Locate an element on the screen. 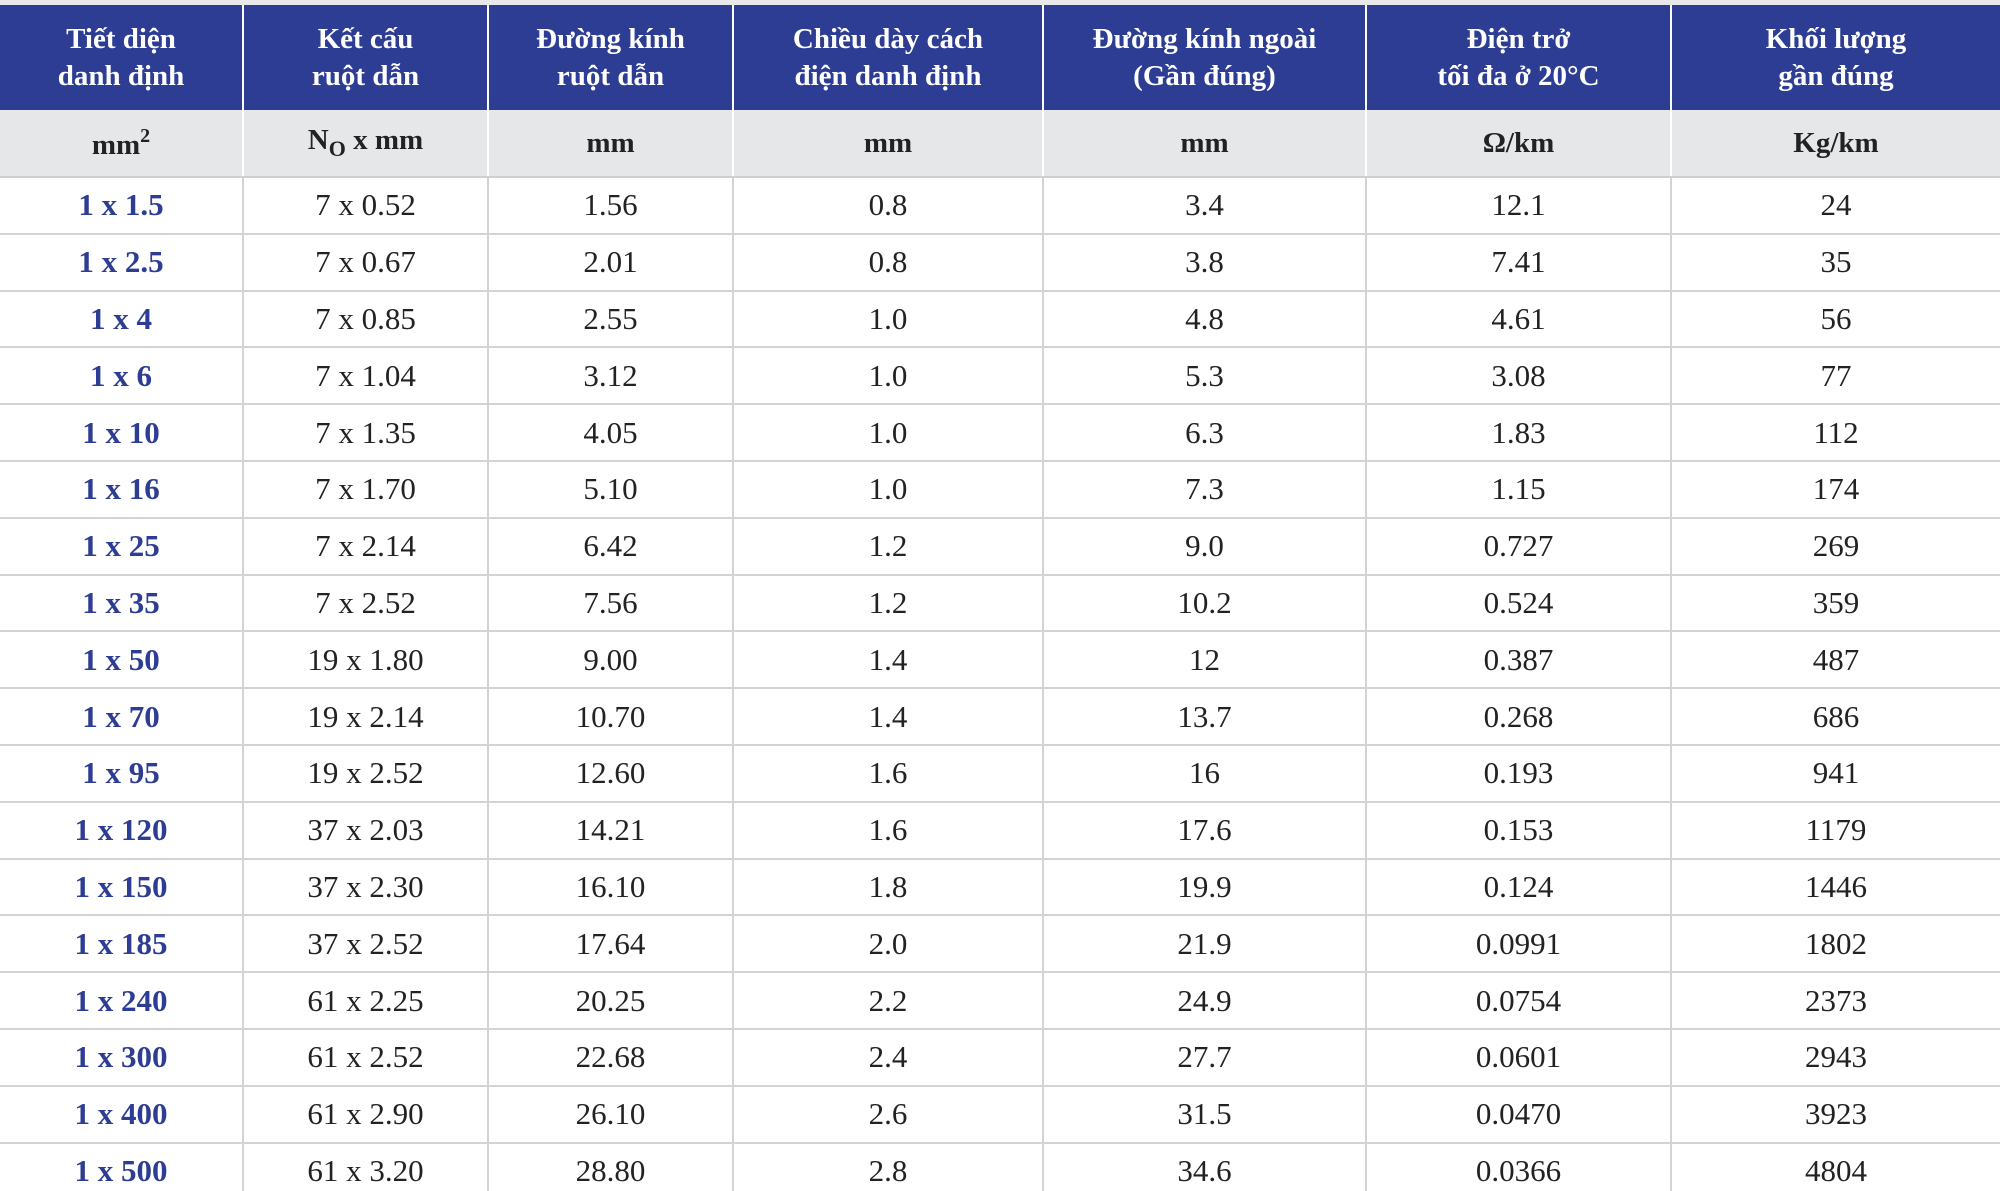 The image size is (2000, 1191). cell-conductor-structure: 7 x 2.14 is located at coordinates (366, 546).